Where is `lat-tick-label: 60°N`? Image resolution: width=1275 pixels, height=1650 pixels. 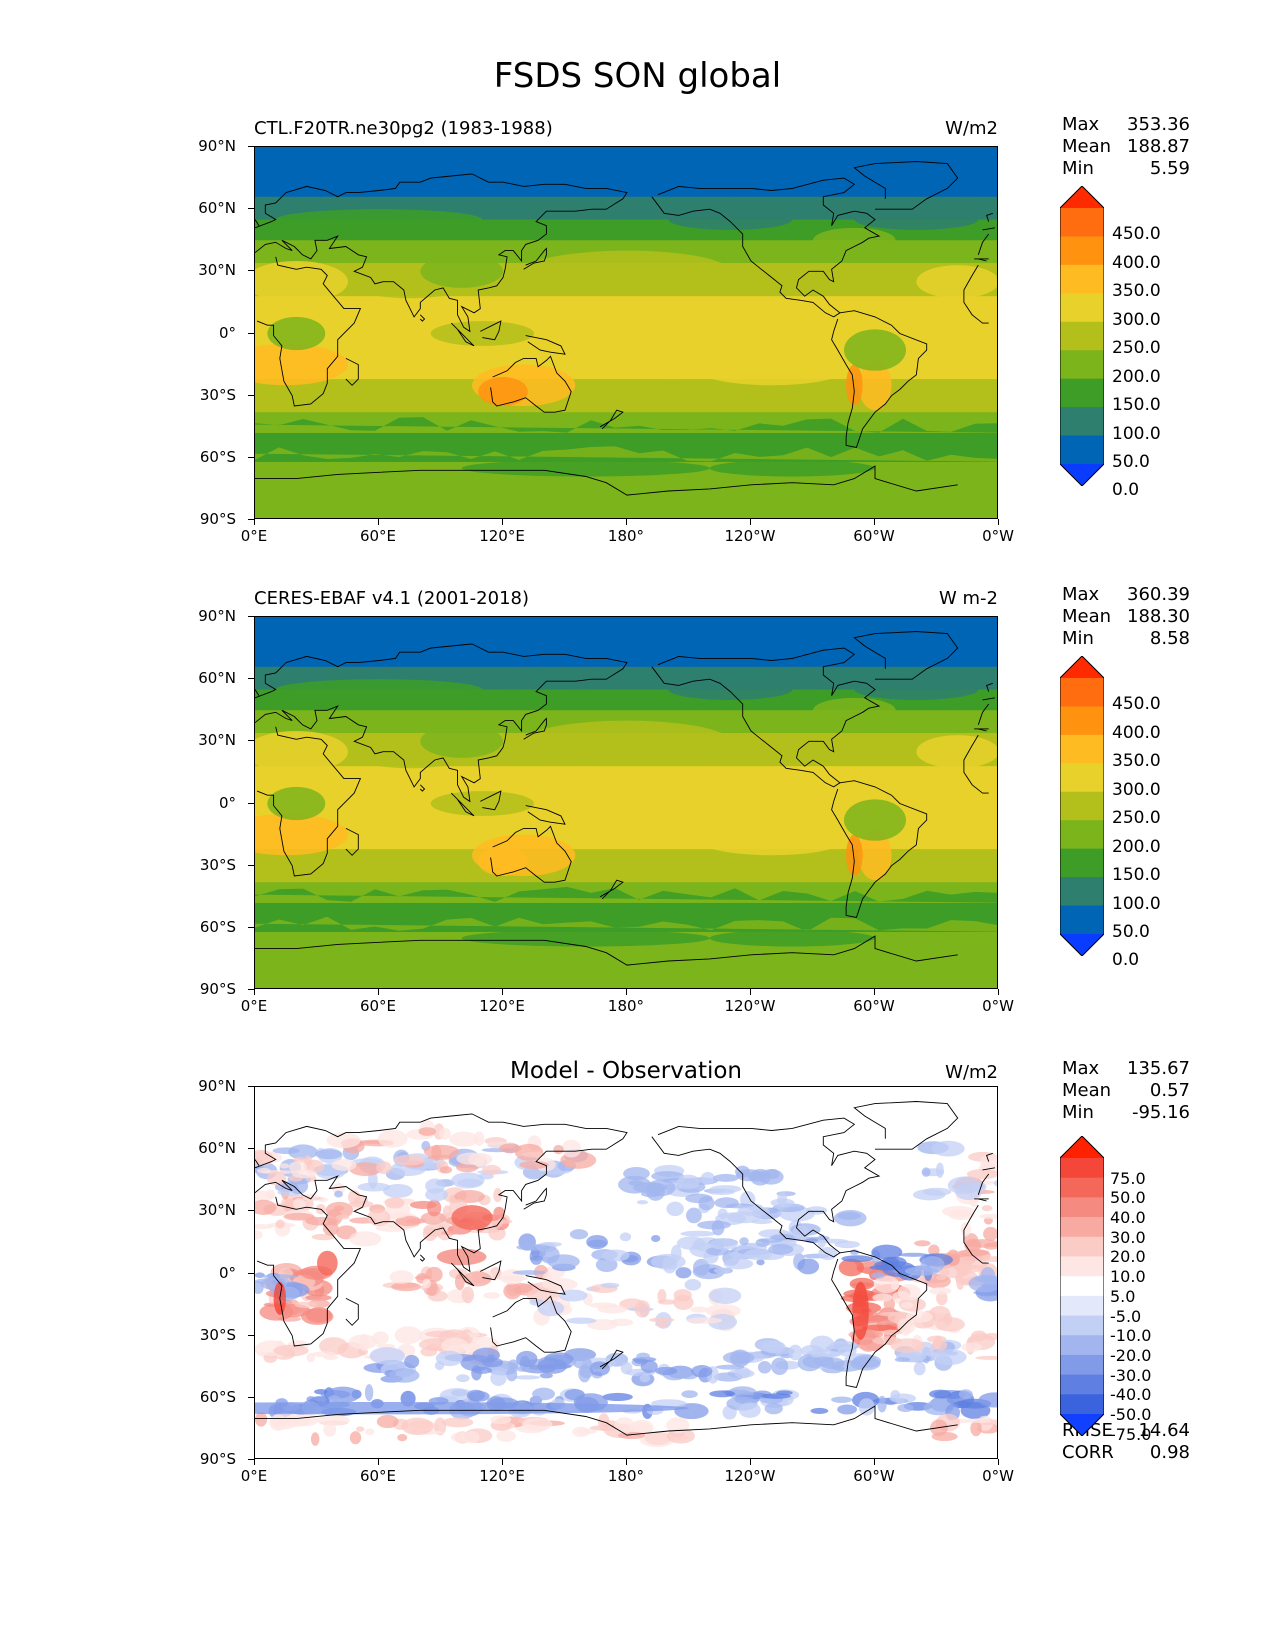 lat-tick-label: 60°N is located at coordinates (217, 678).